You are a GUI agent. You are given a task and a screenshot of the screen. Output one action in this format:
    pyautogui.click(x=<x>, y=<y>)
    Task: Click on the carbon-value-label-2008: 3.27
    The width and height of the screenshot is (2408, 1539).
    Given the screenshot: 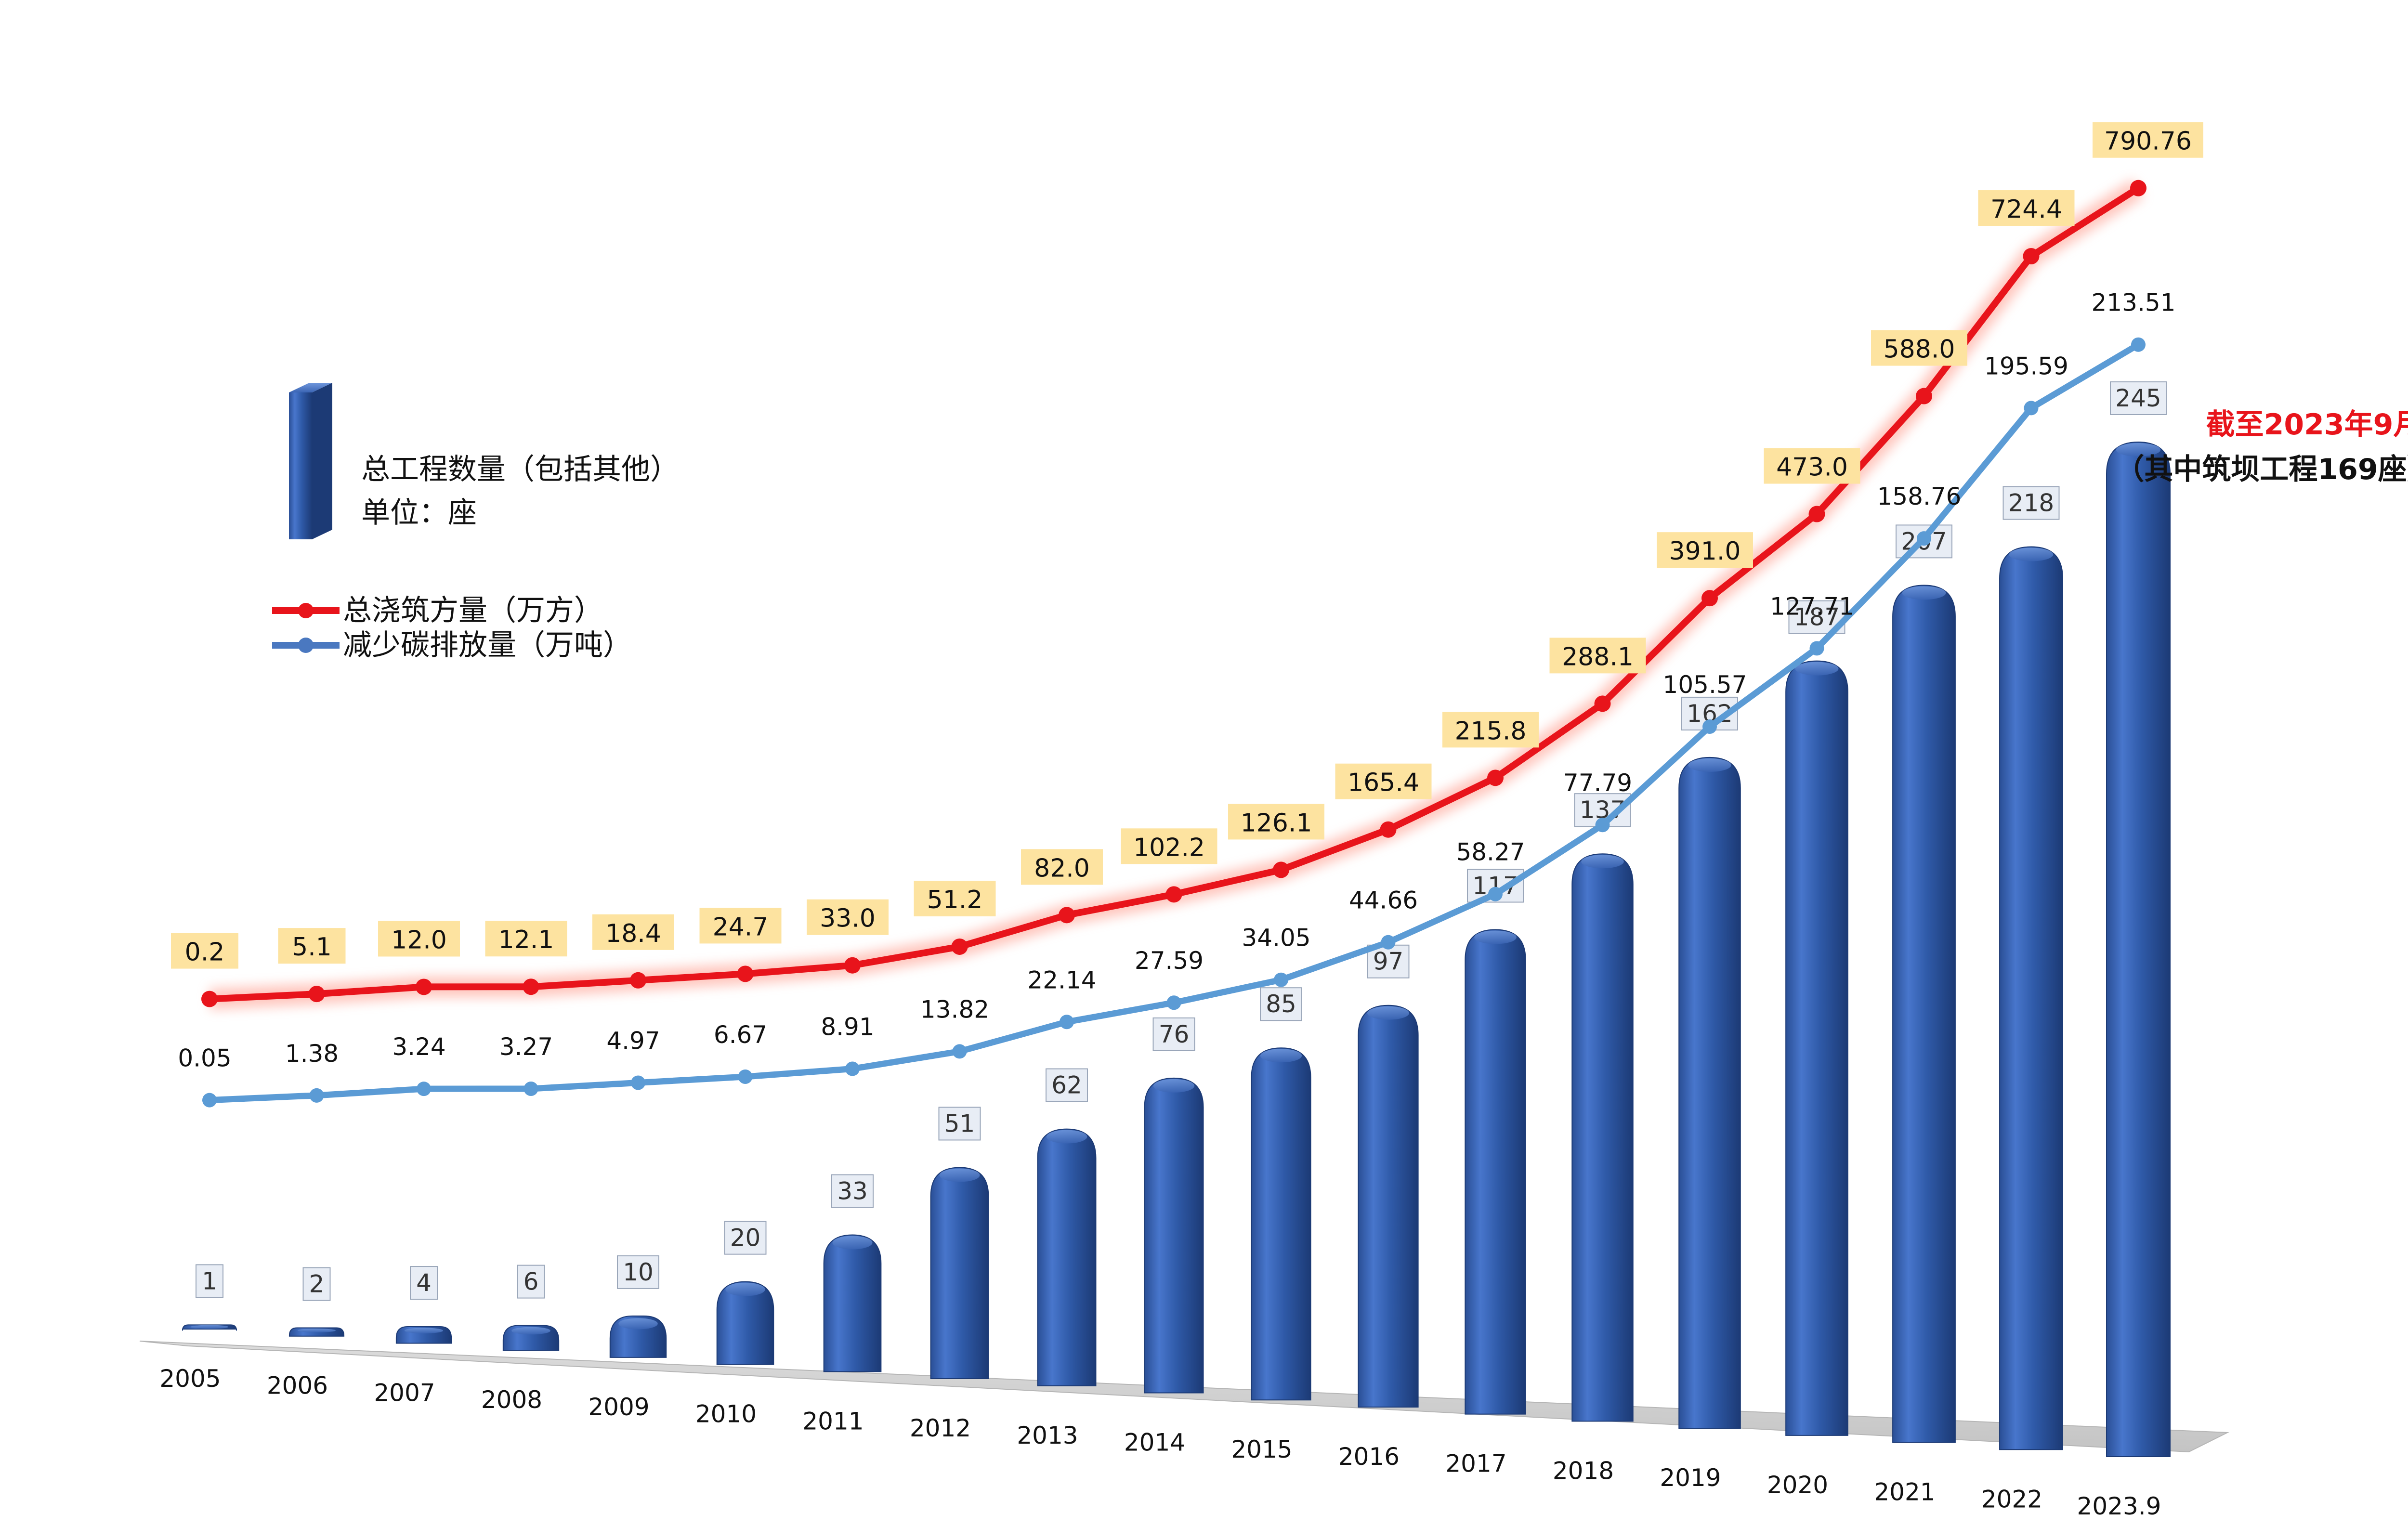 What is the action you would take?
    pyautogui.click(x=526, y=1047)
    